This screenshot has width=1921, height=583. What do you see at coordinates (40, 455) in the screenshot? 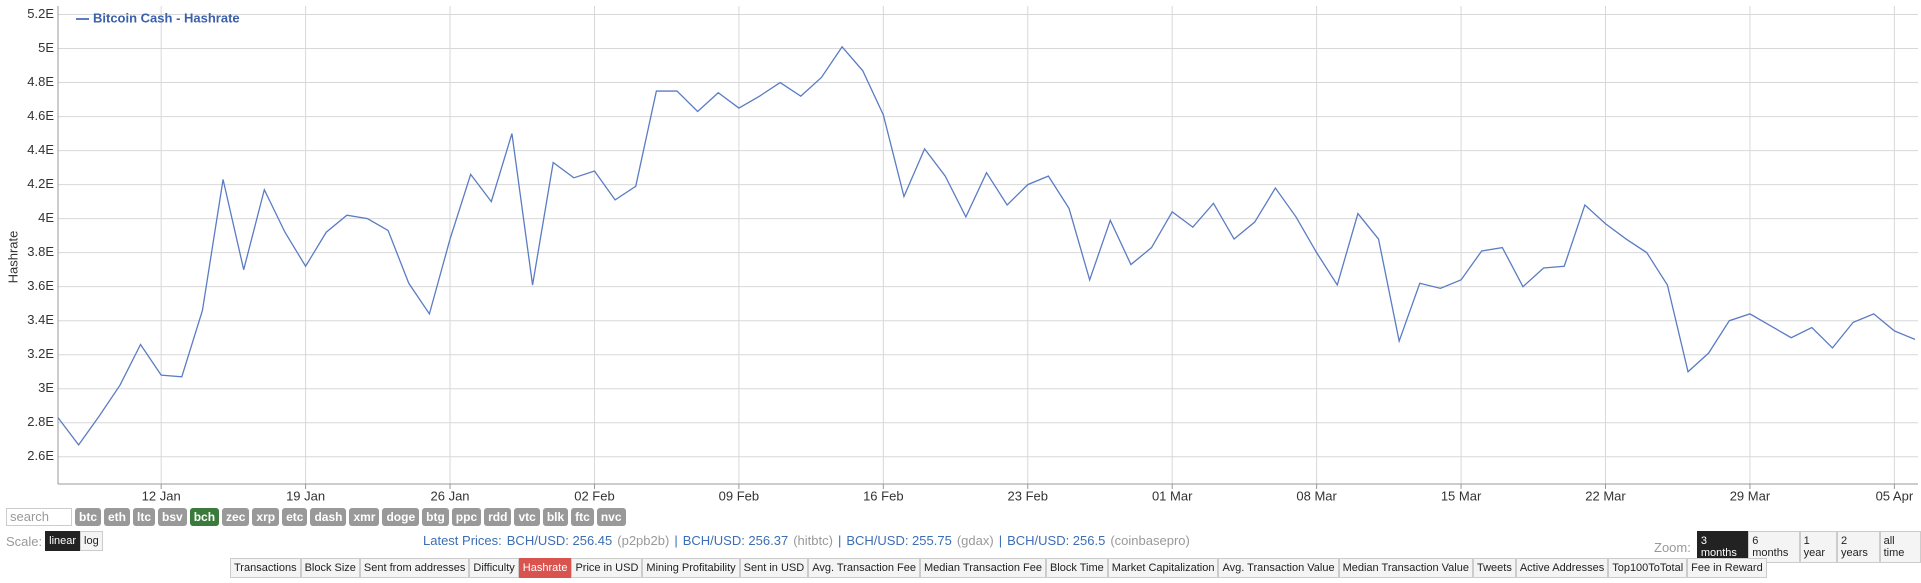
I see `y-tick-label: 2.6E` at bounding box center [40, 455].